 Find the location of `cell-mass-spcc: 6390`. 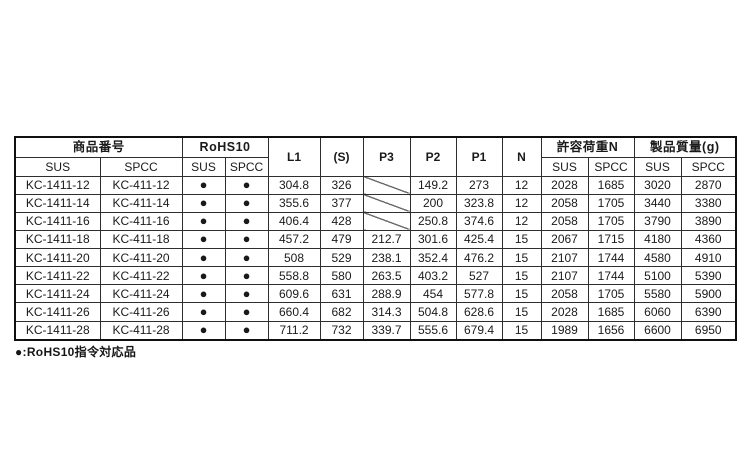

cell-mass-spcc: 6390 is located at coordinates (708, 312).